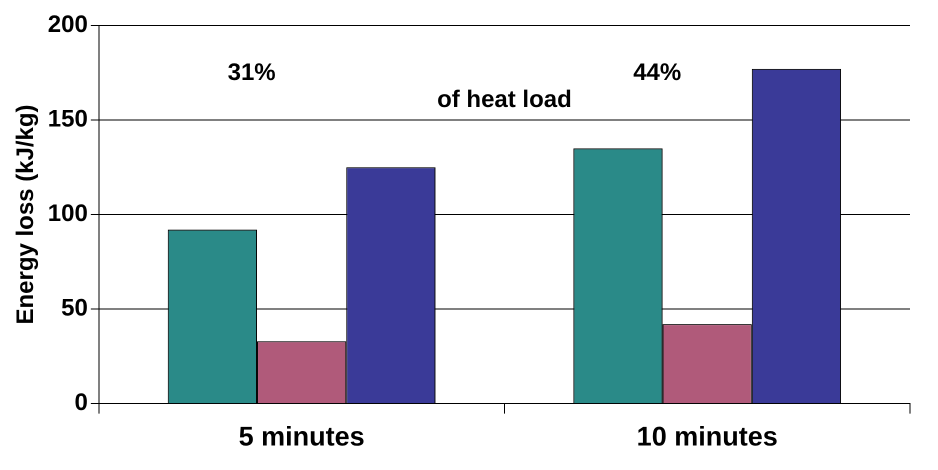  I want to click on y-tick-label: 0, so click(81, 402).